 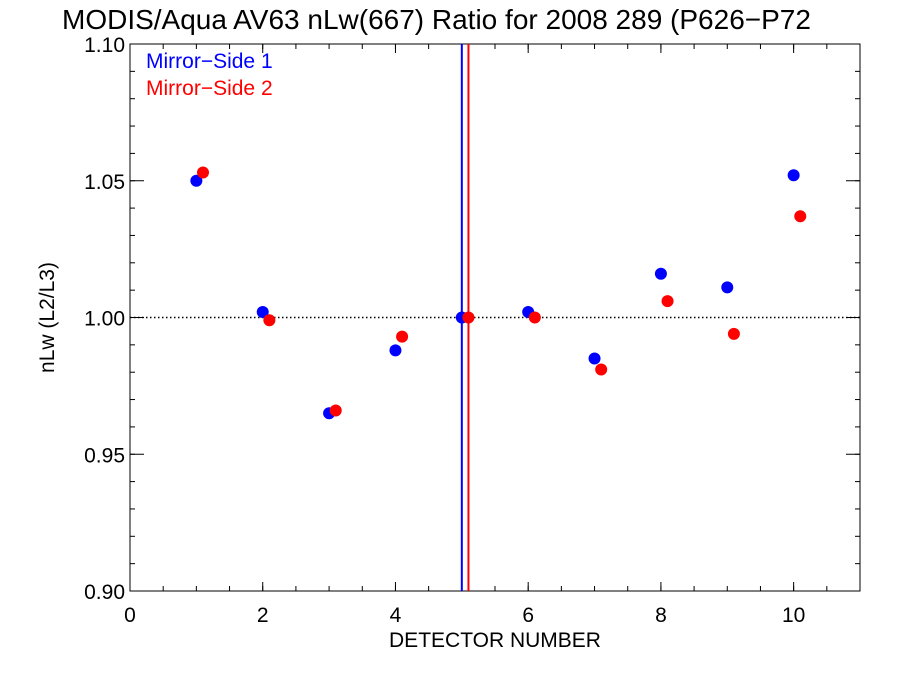 What do you see at coordinates (495, 640) in the screenshot?
I see `x-axis-label: DETECTOR NUMBER` at bounding box center [495, 640].